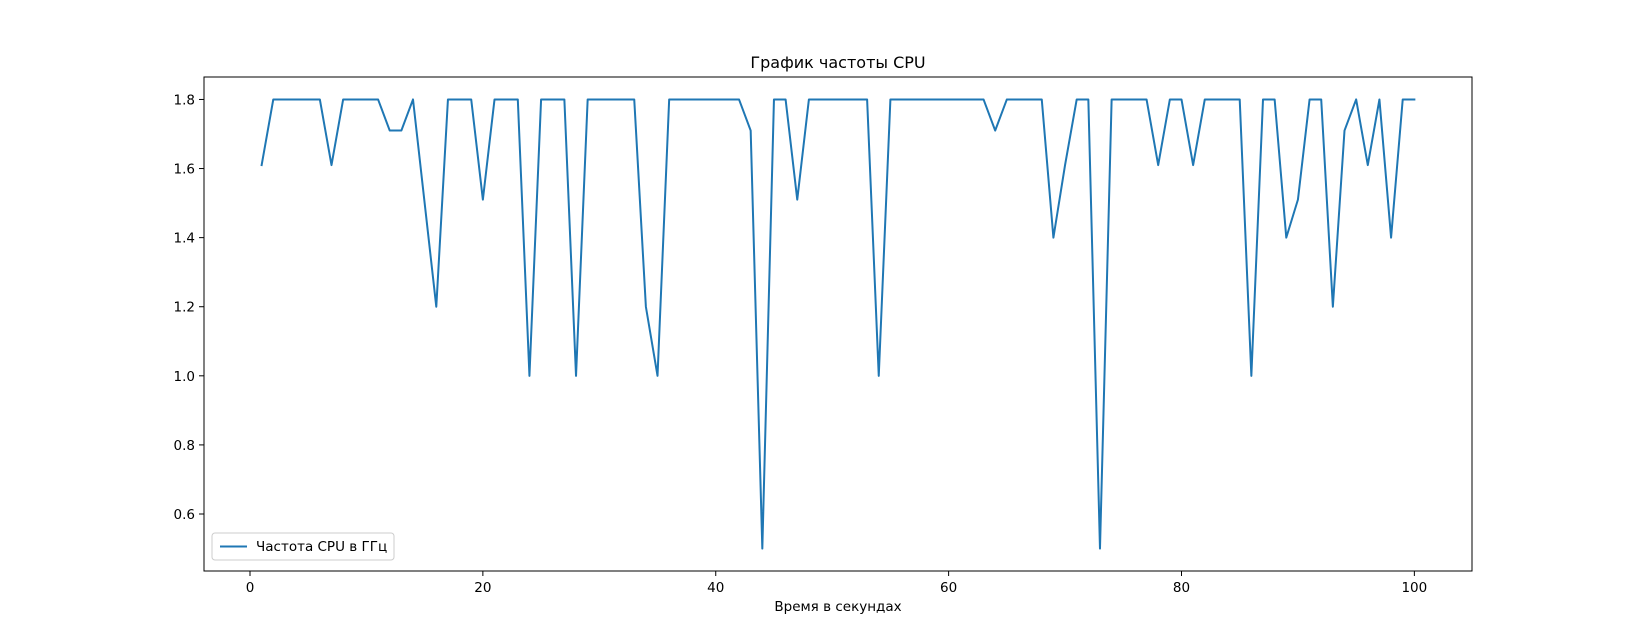  Describe the element at coordinates (715, 588) in the screenshot. I see `x-tick-label: 40` at that location.